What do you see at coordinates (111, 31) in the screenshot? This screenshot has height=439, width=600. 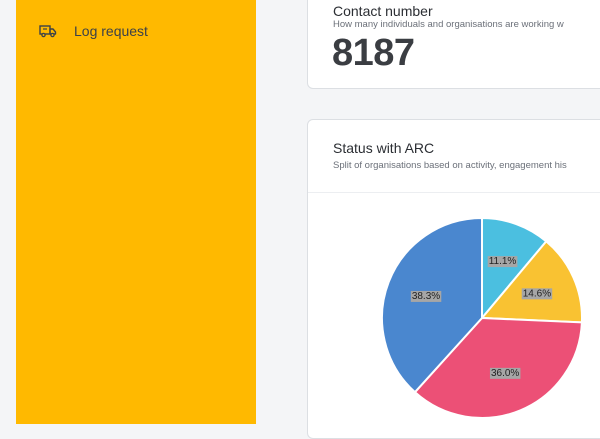 I see `sidebar-item-label: Log request` at bounding box center [111, 31].